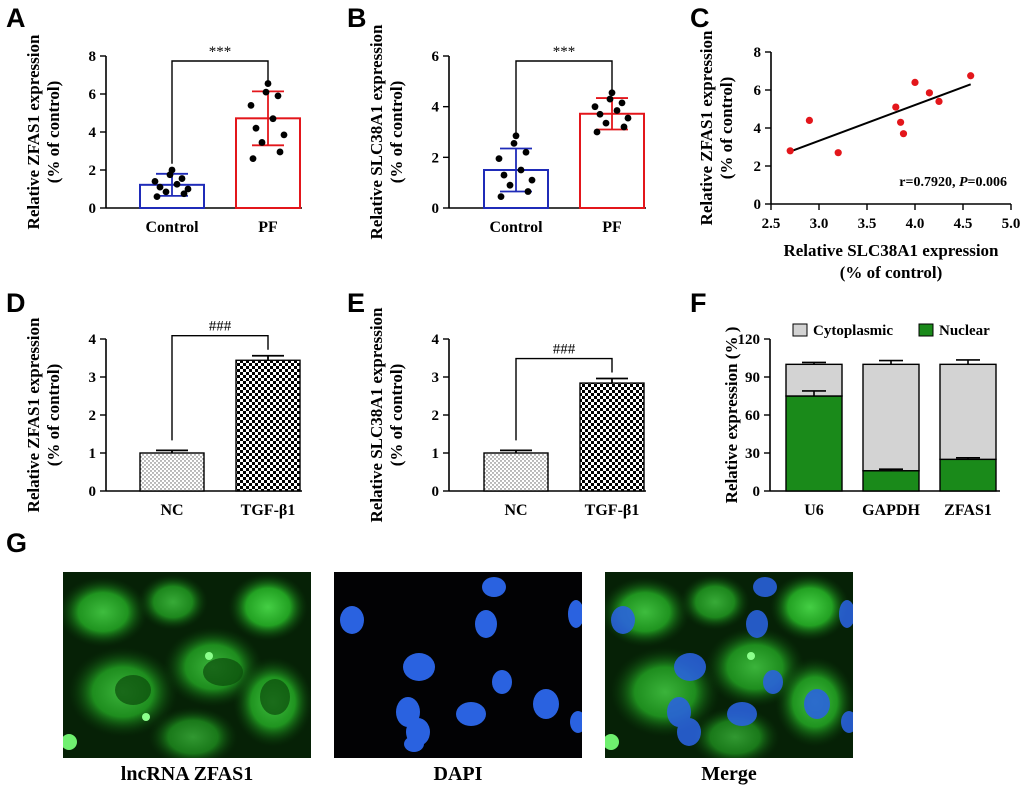 This screenshot has height=793, width=1020. I want to click on panel-label-c: C, so click(700, 18).